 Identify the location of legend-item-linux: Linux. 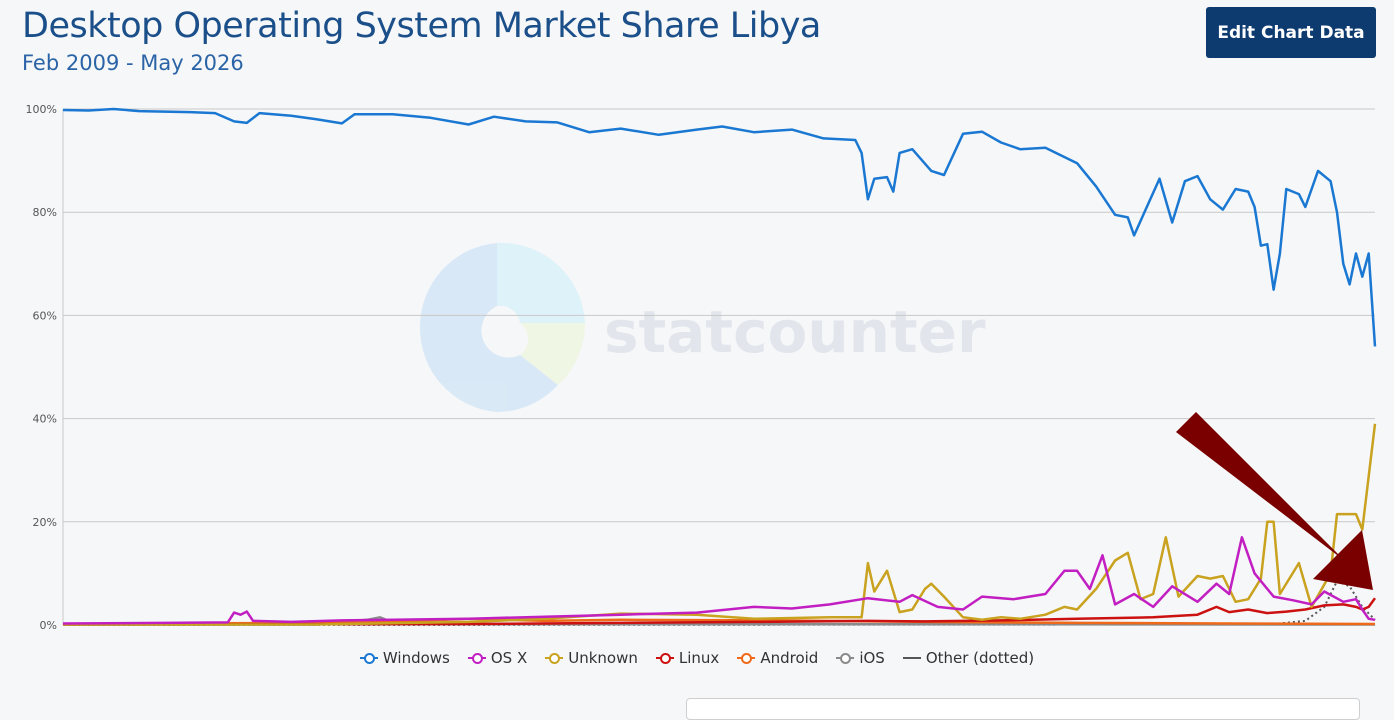
(687, 658).